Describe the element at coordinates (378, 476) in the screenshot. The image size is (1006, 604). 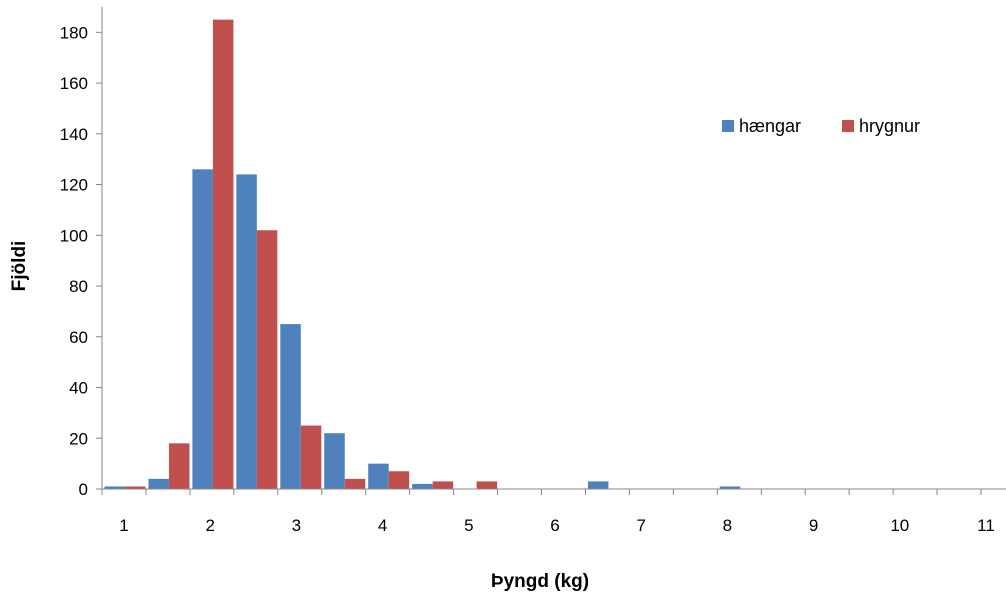
I see `bar-hængar-4` at that location.